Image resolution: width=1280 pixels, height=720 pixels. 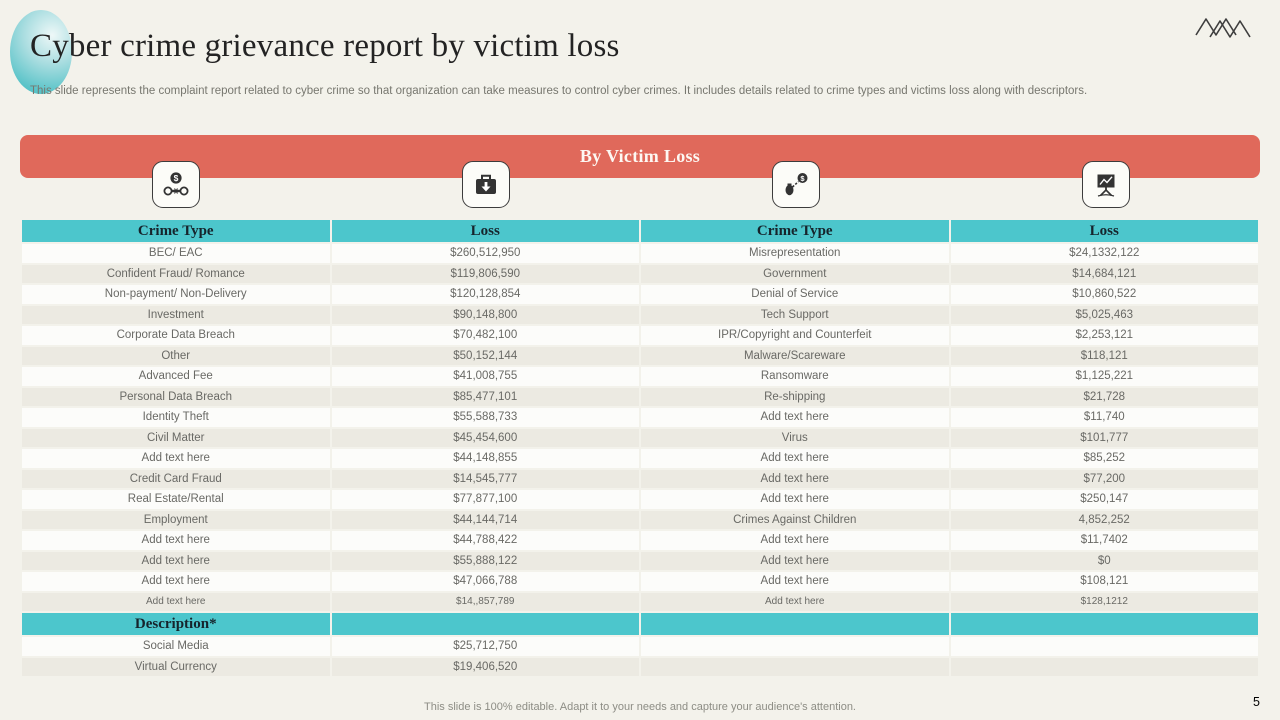 What do you see at coordinates (795, 273) in the screenshot?
I see `table-cell: Government` at bounding box center [795, 273].